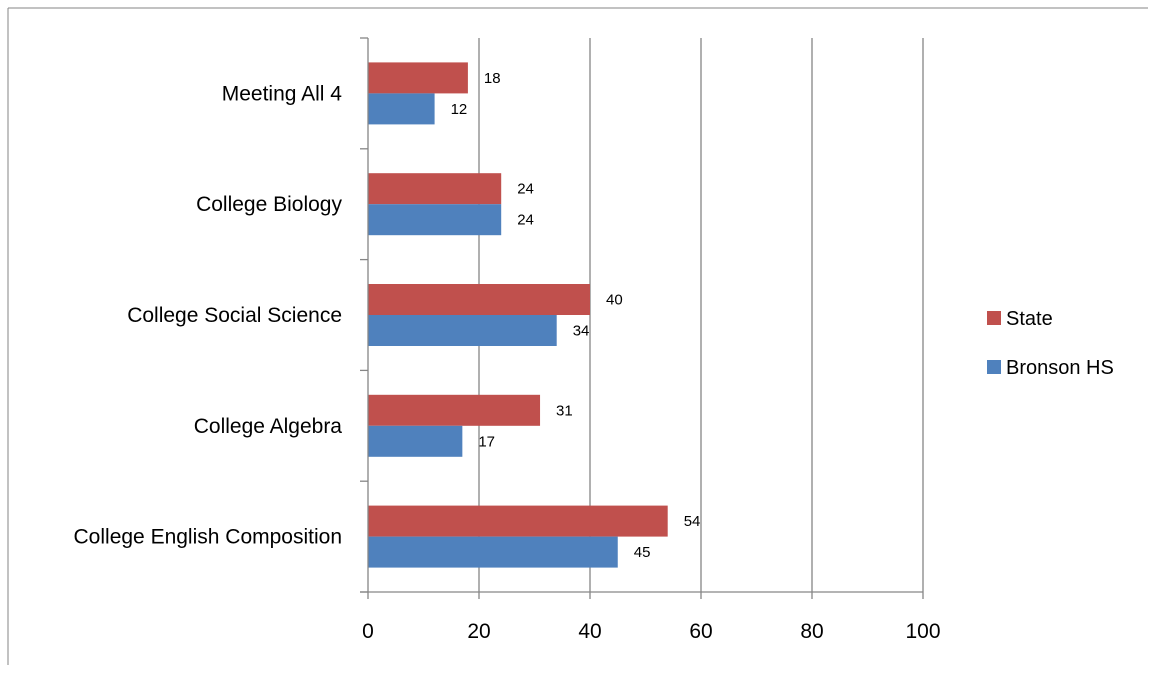 The image size is (1156, 675). Describe the element at coordinates (525, 220) in the screenshot. I see `data-label-bronson-hs: 24` at that location.